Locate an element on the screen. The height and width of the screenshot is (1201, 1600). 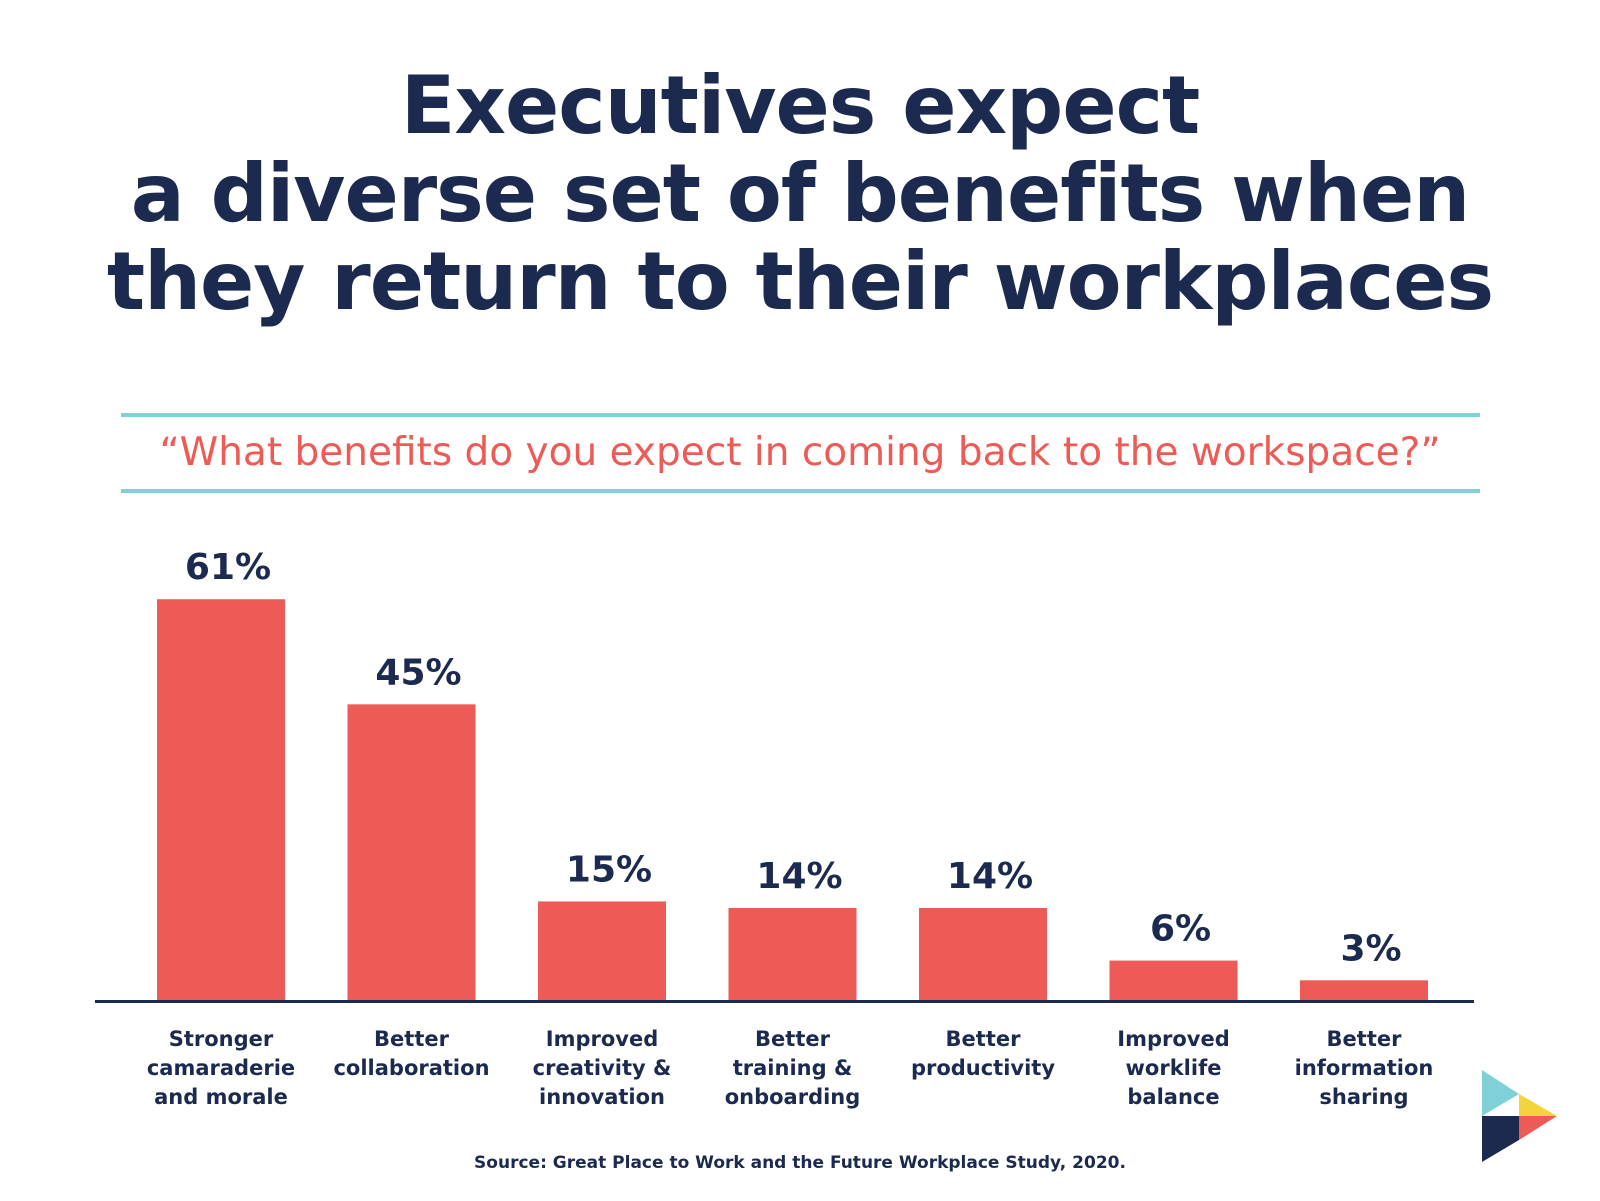
category-label-6-line-0: Better is located at coordinates (1365, 1039).